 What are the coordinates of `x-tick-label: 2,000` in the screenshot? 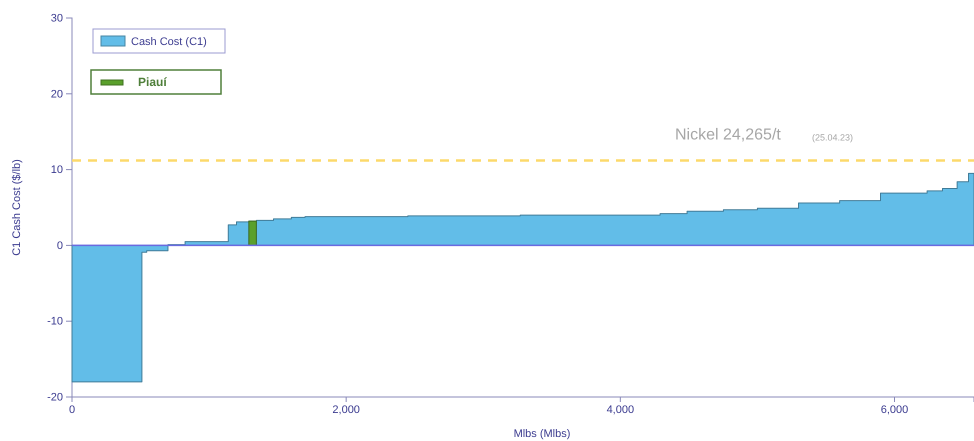 It's located at (346, 410).